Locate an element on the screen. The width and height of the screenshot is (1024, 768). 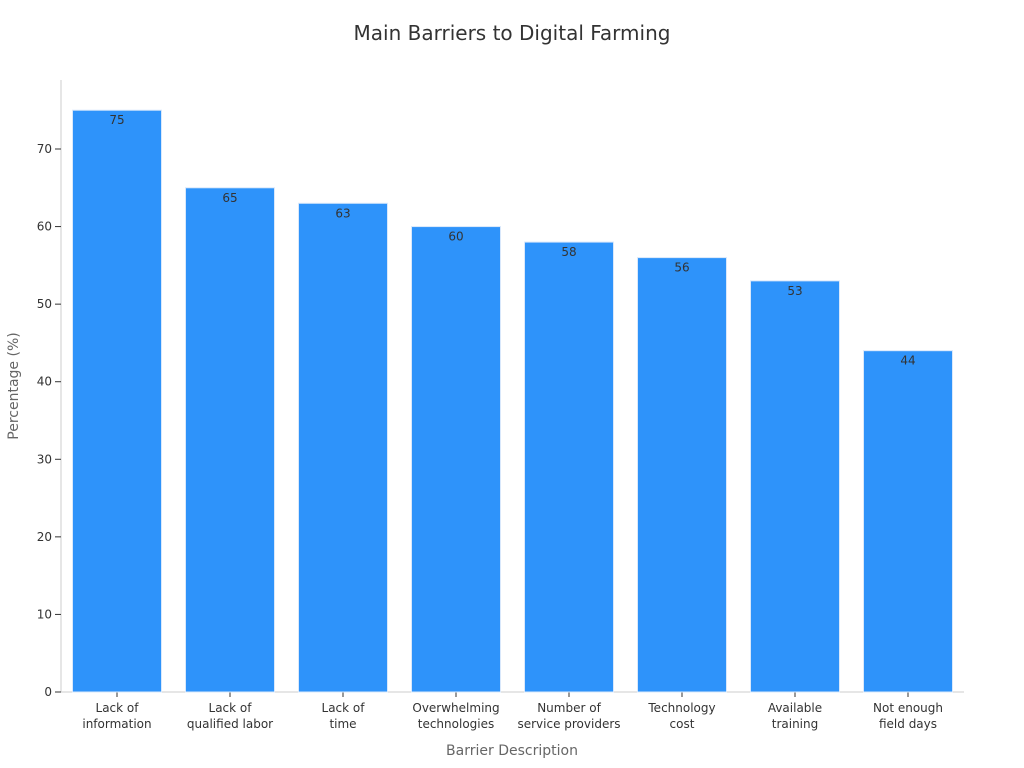
x-axis-title: Barrier Description is located at coordinates (512, 751).